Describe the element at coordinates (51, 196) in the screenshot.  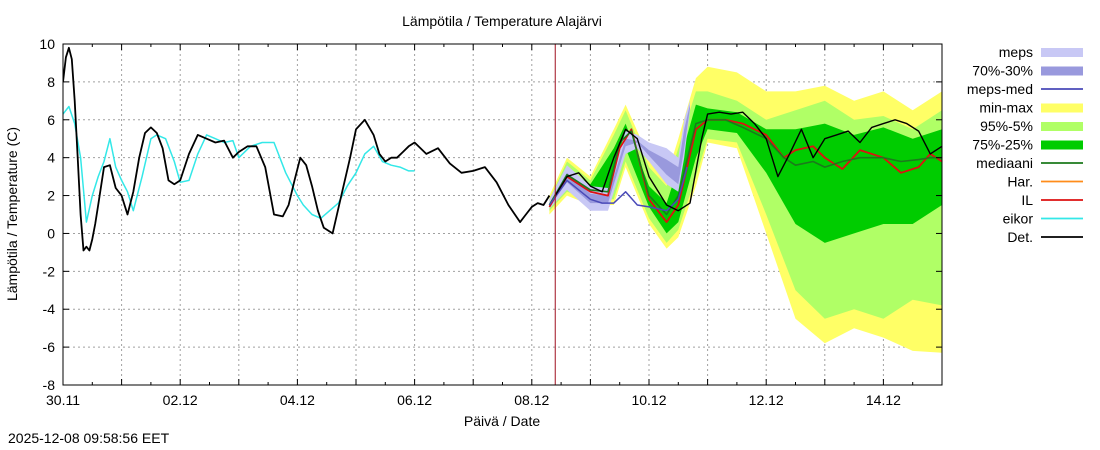
I see `y-tick-label: 2` at that location.